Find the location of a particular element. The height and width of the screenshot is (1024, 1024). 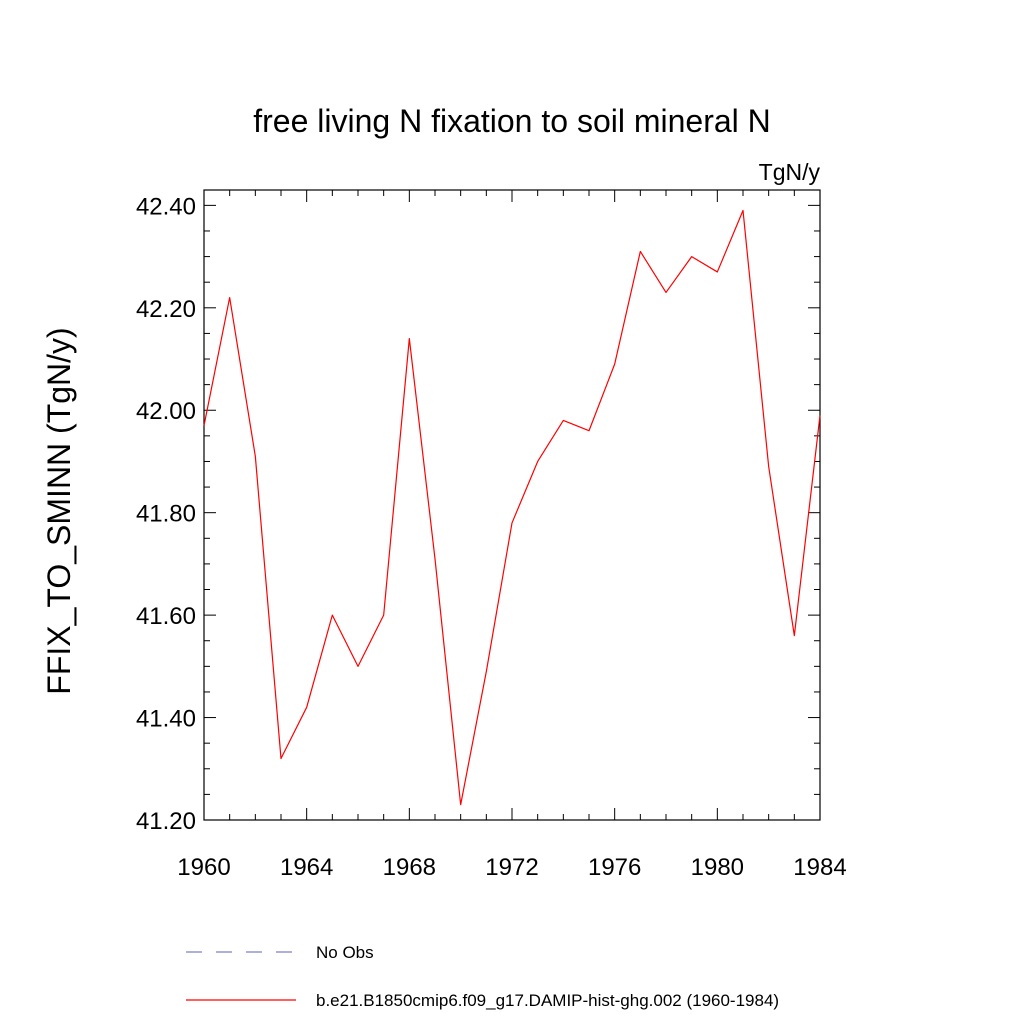

x-tick-label: 1972 is located at coordinates (511, 867).